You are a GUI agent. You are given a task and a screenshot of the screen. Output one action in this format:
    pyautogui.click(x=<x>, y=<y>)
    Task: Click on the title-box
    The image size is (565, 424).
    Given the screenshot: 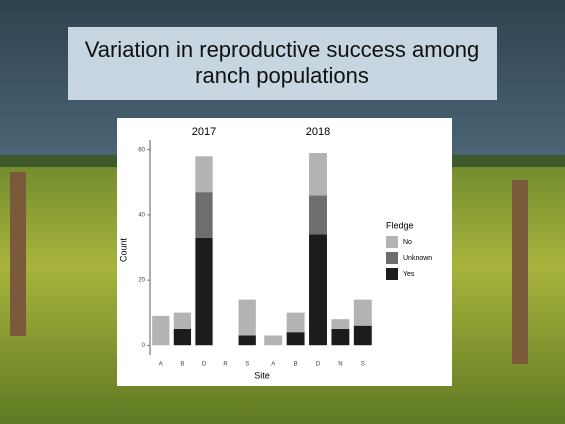 What is the action you would take?
    pyautogui.click(x=282, y=63)
    